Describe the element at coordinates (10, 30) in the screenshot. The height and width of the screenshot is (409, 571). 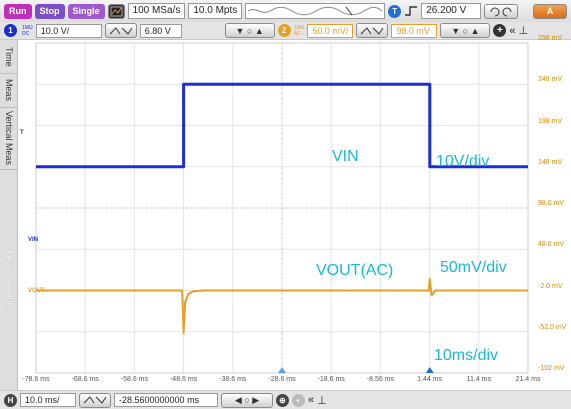
I see `ch1-indicator: 1` at that location.